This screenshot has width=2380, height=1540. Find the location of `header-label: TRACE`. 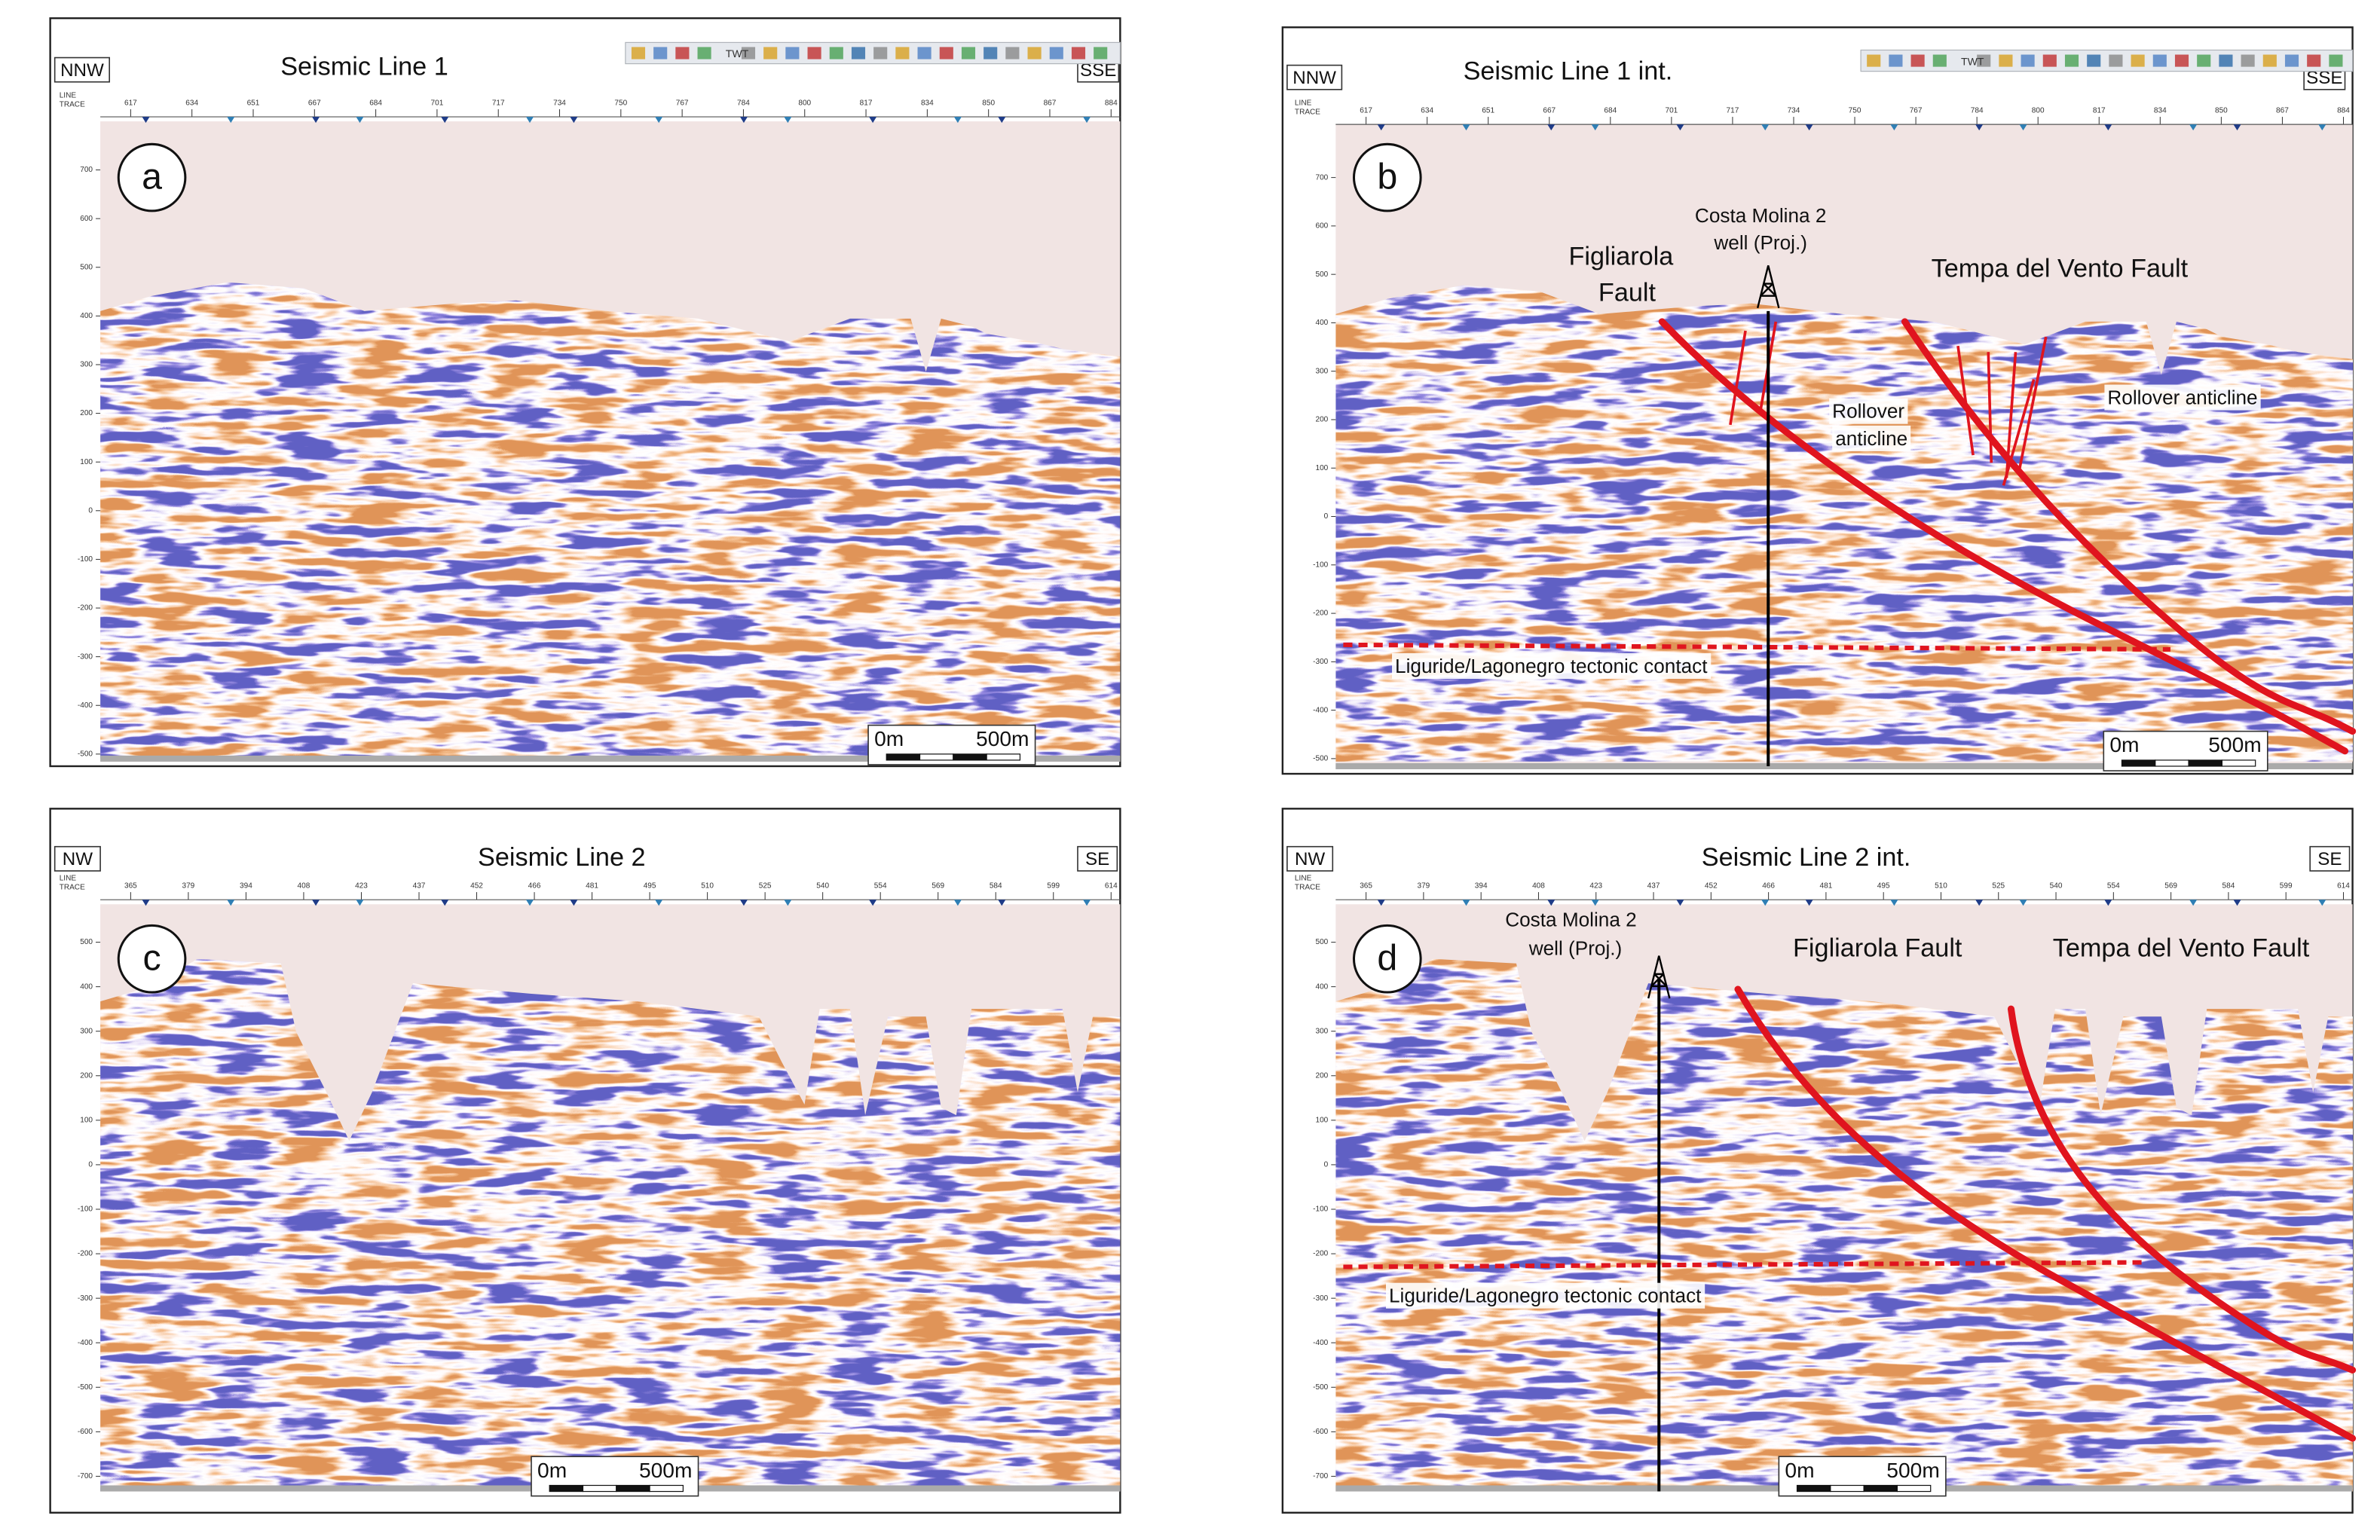

header-label: TRACE is located at coordinates (1307, 888).